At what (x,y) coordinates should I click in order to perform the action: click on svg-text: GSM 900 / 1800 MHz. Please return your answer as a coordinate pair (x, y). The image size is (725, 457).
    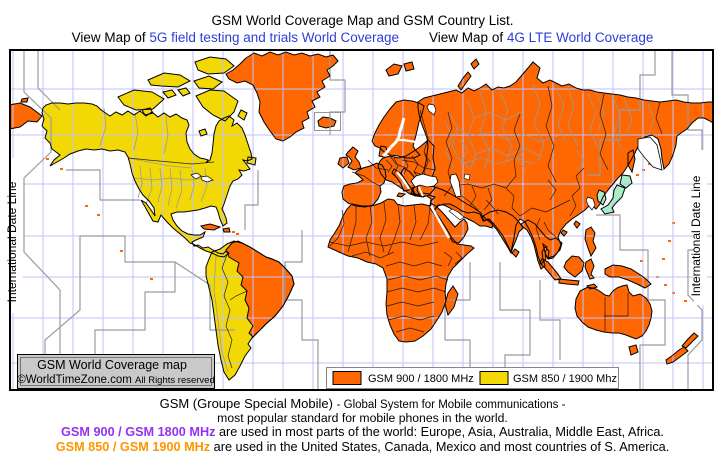
    Looking at the image, I should click on (421, 379).